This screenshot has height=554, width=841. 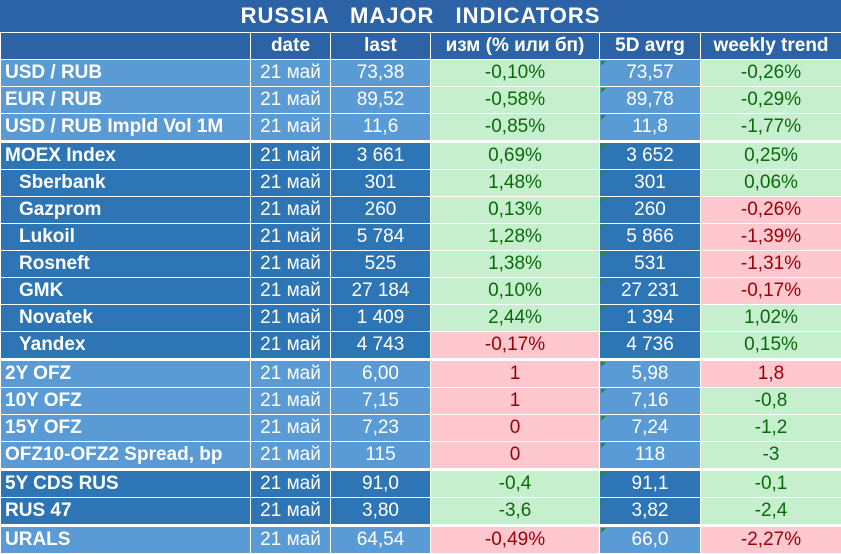 What do you see at coordinates (126, 484) in the screenshot?
I see `row-name: 5Y CDS RUS` at bounding box center [126, 484].